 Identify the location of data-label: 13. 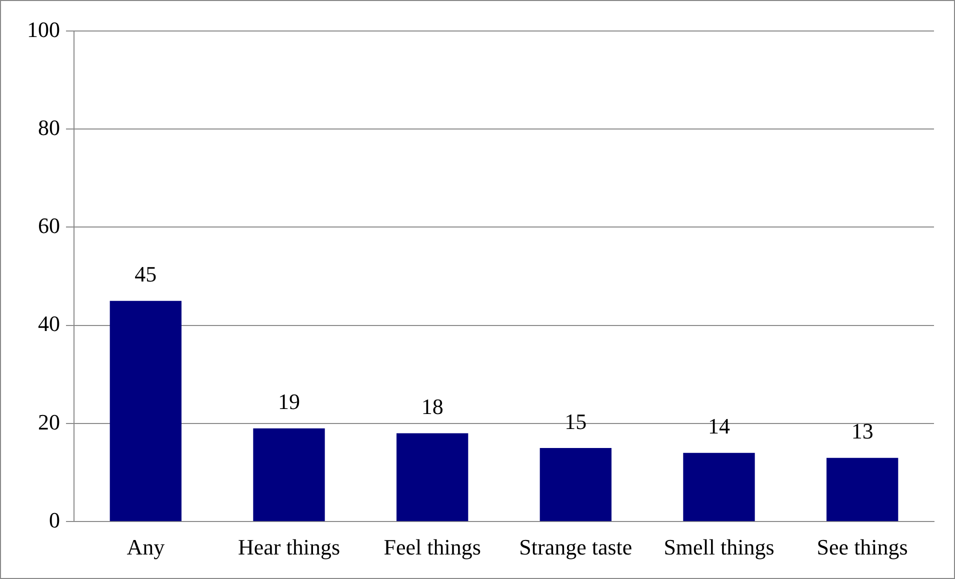
(862, 431).